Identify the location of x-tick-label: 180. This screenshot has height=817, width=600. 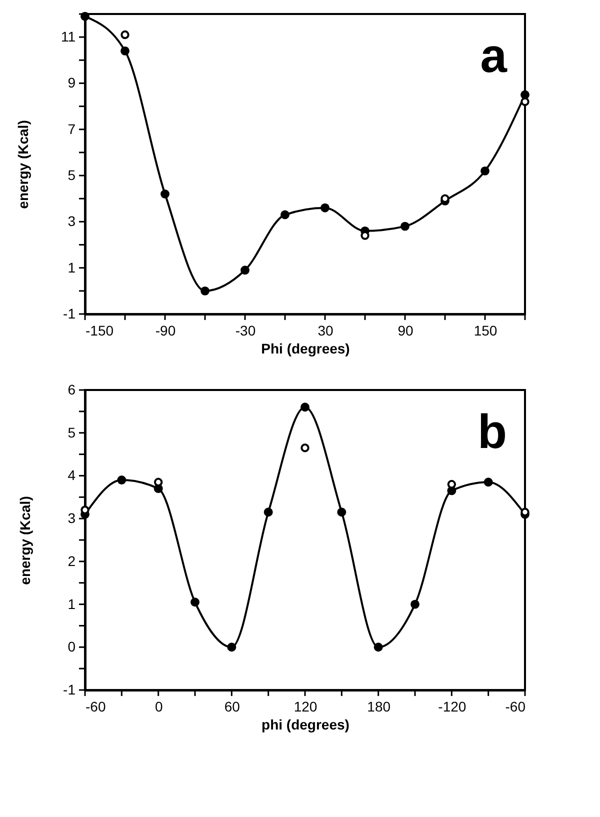
(379, 706).